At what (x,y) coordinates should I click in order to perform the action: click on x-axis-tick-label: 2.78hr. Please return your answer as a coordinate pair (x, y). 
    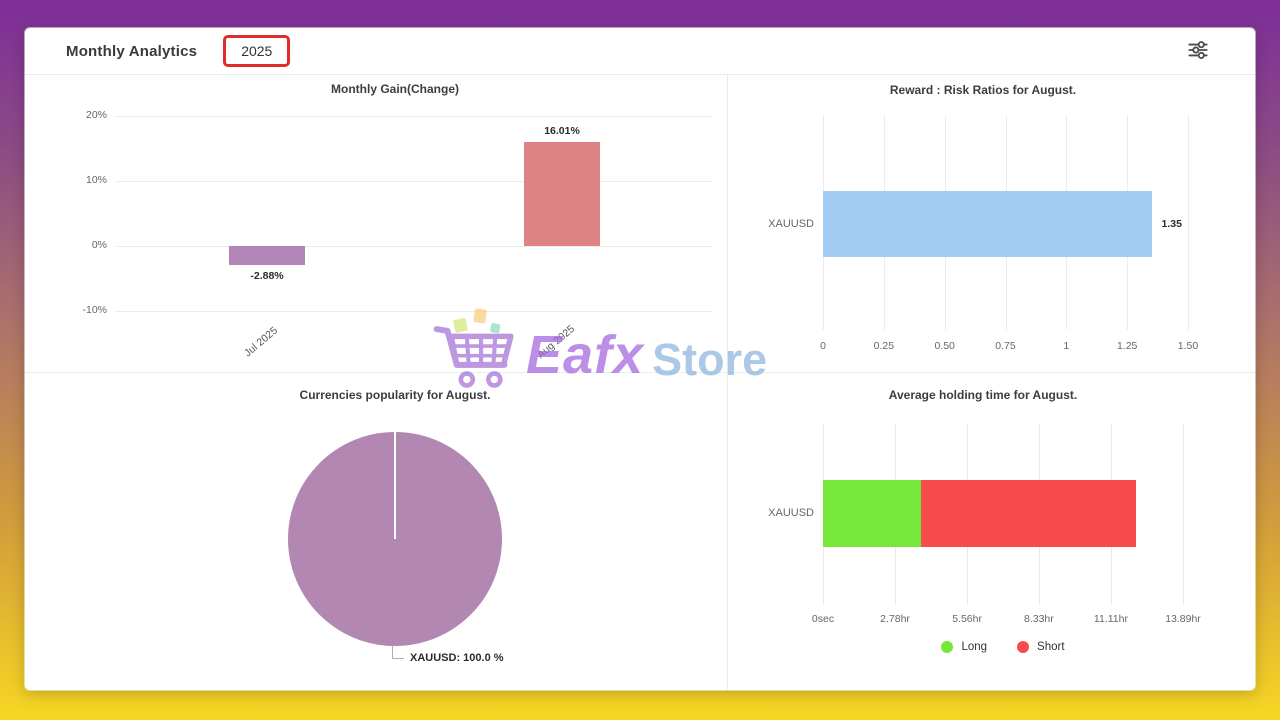
    Looking at the image, I should click on (895, 619).